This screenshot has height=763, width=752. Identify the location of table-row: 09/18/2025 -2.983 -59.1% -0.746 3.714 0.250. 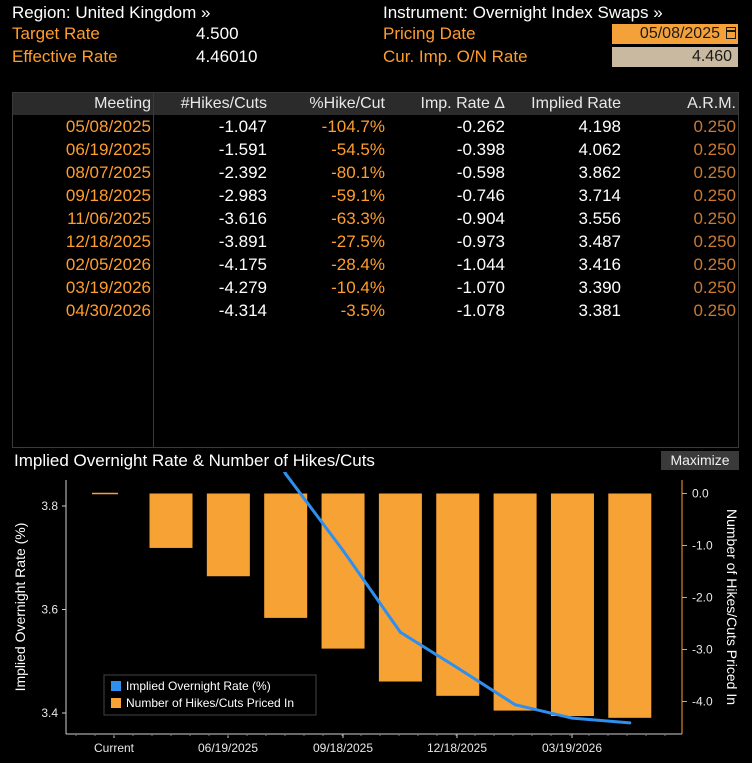
(375, 195).